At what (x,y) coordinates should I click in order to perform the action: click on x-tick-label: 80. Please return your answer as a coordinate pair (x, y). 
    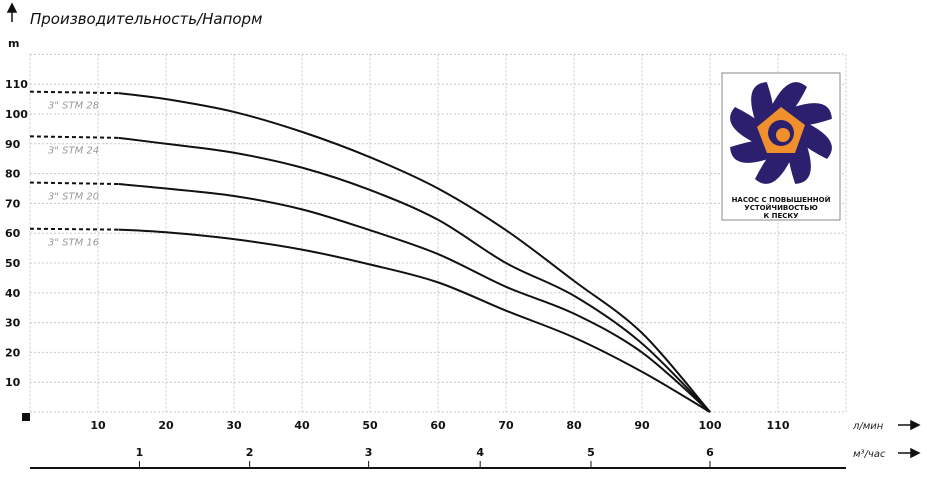
    Looking at the image, I should click on (574, 425).